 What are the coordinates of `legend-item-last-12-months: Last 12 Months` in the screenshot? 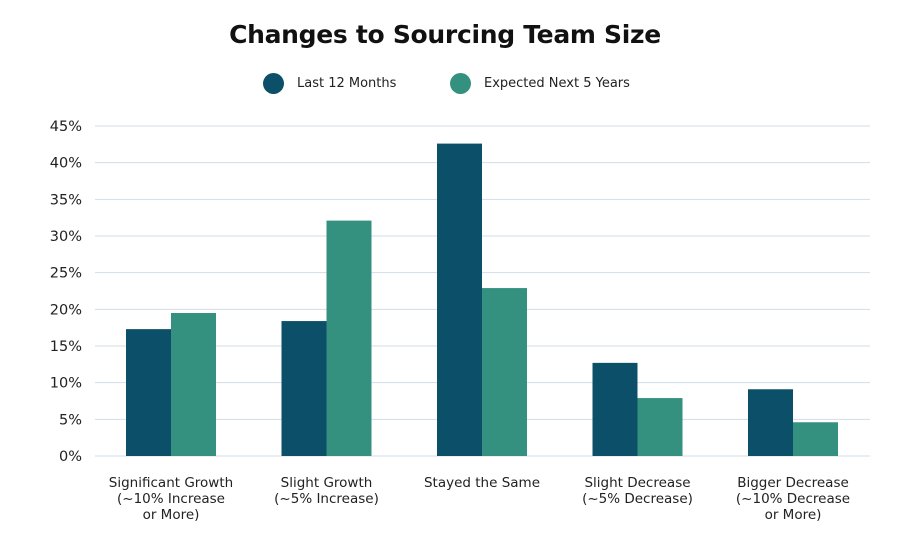 It's located at (329, 83).